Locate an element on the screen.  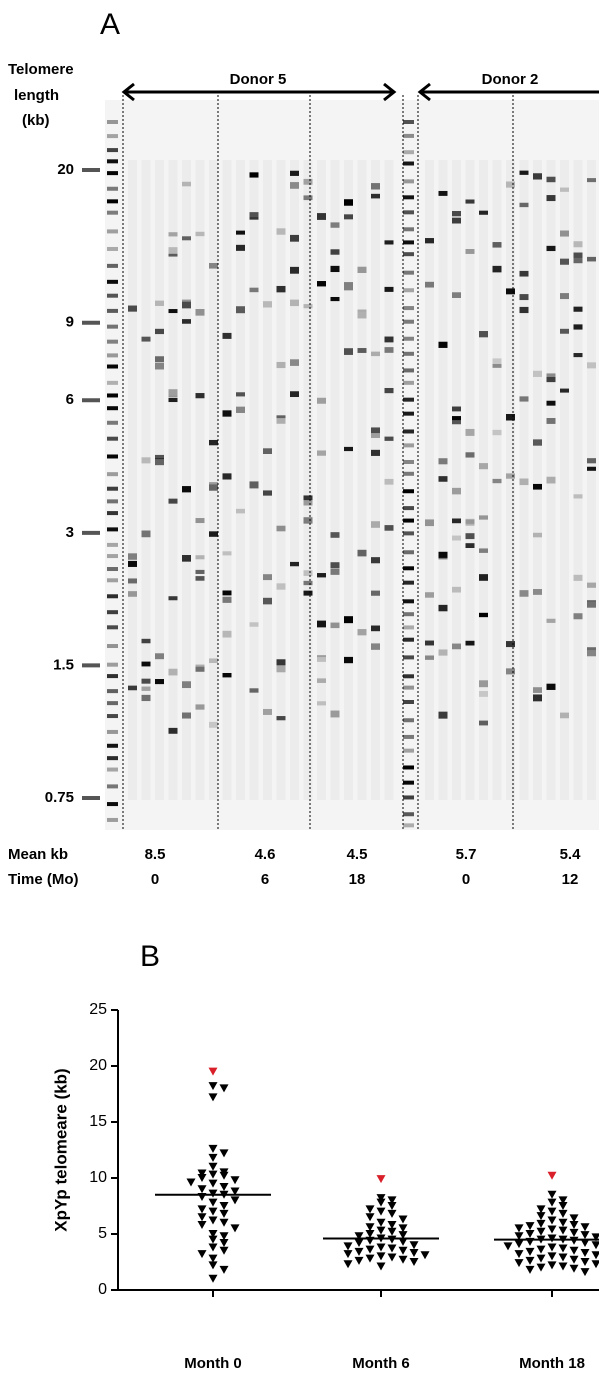
panel-label: A is located at coordinates (110, 24).